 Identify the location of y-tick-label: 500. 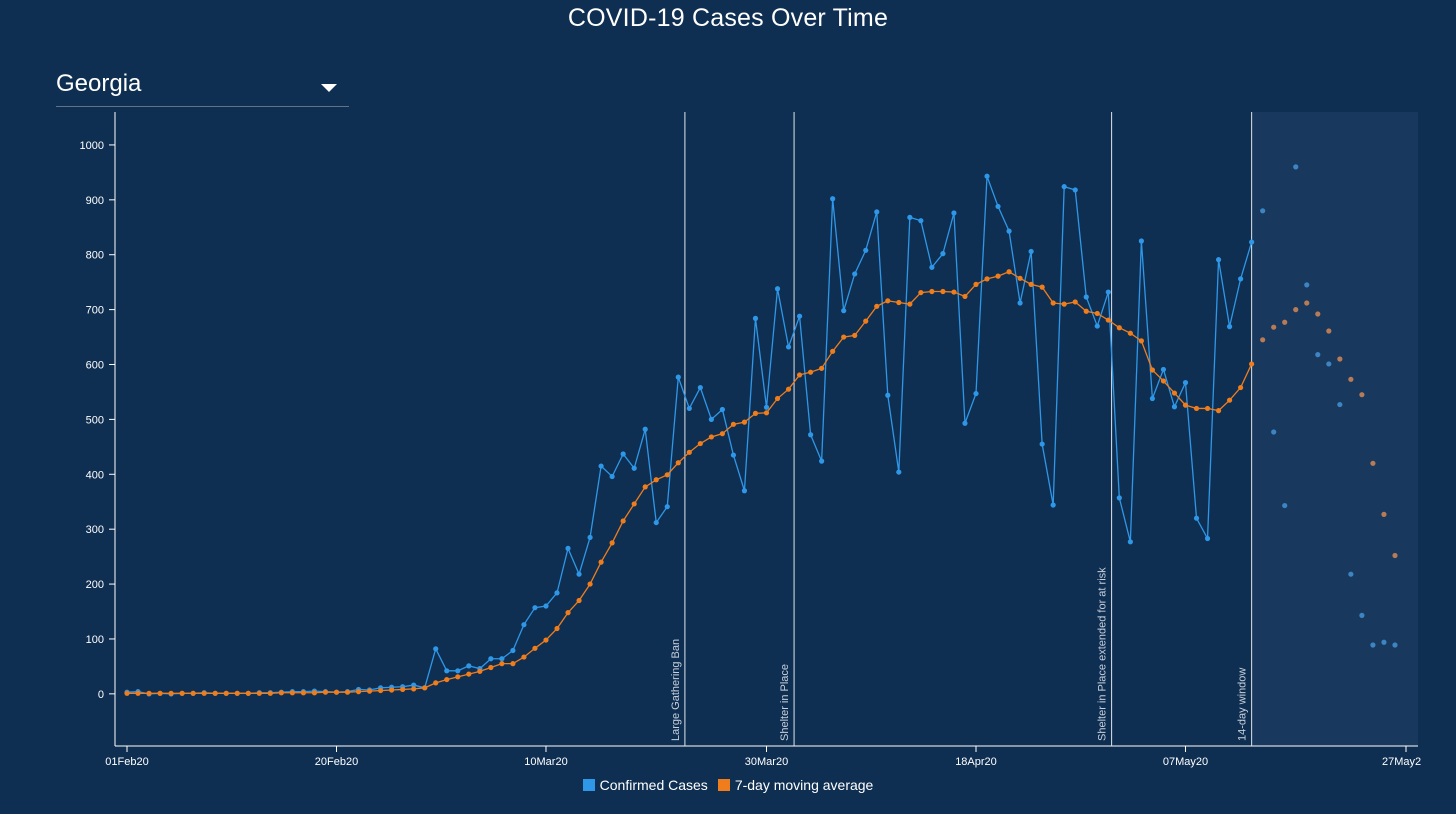
(95, 420).